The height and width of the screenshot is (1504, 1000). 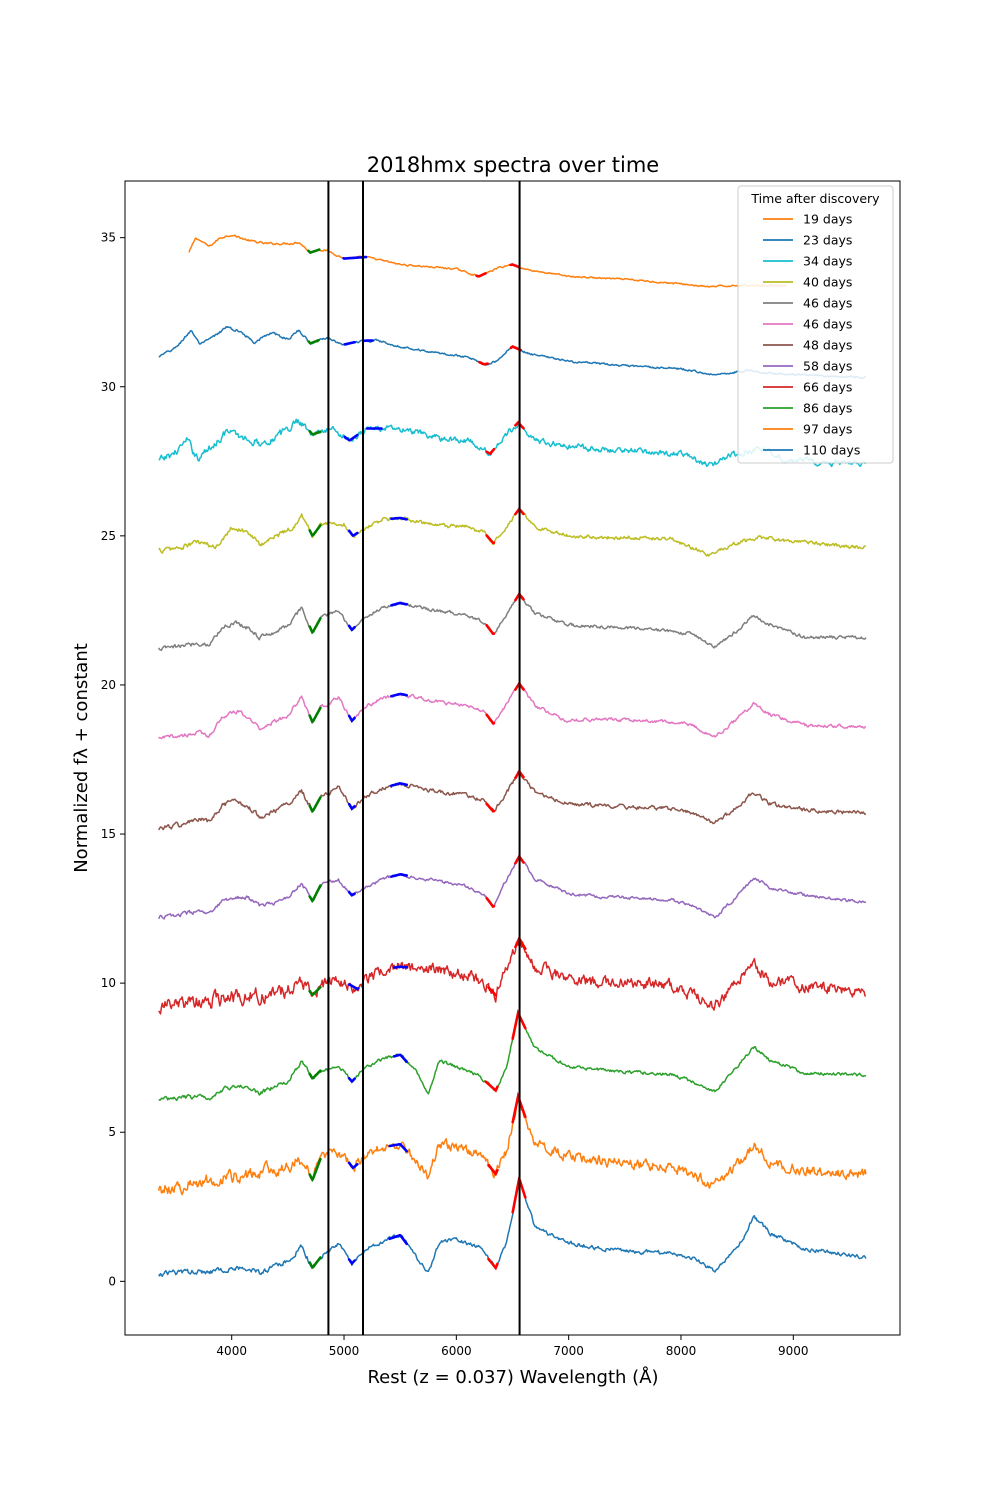 What do you see at coordinates (108, 685) in the screenshot?
I see `y-tick-label-20: 20` at bounding box center [108, 685].